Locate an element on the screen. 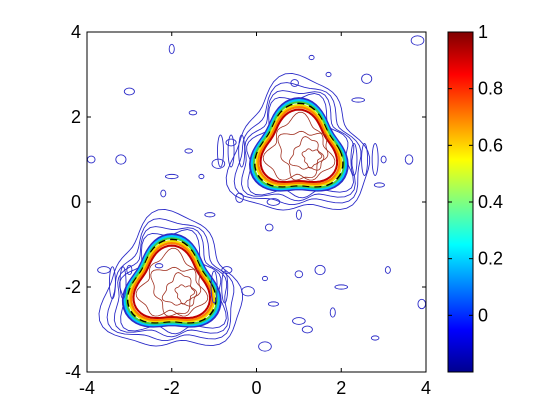  y-tick-label: 4 is located at coordinates (76, 32).